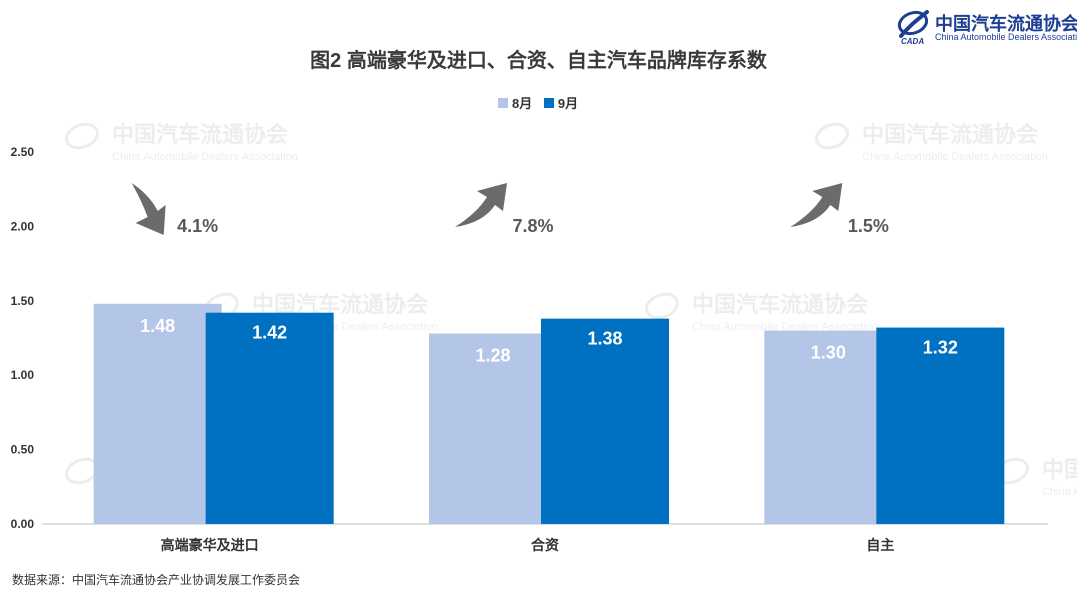 The width and height of the screenshot is (1077, 593). What do you see at coordinates (828, 353) in the screenshot?
I see `data-label: 1.30` at bounding box center [828, 353].